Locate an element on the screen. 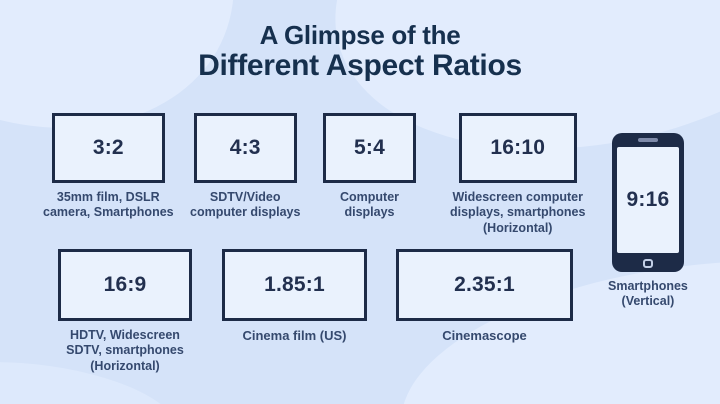  ratio-box-1-85-1: 1.85:1 is located at coordinates (294, 285).